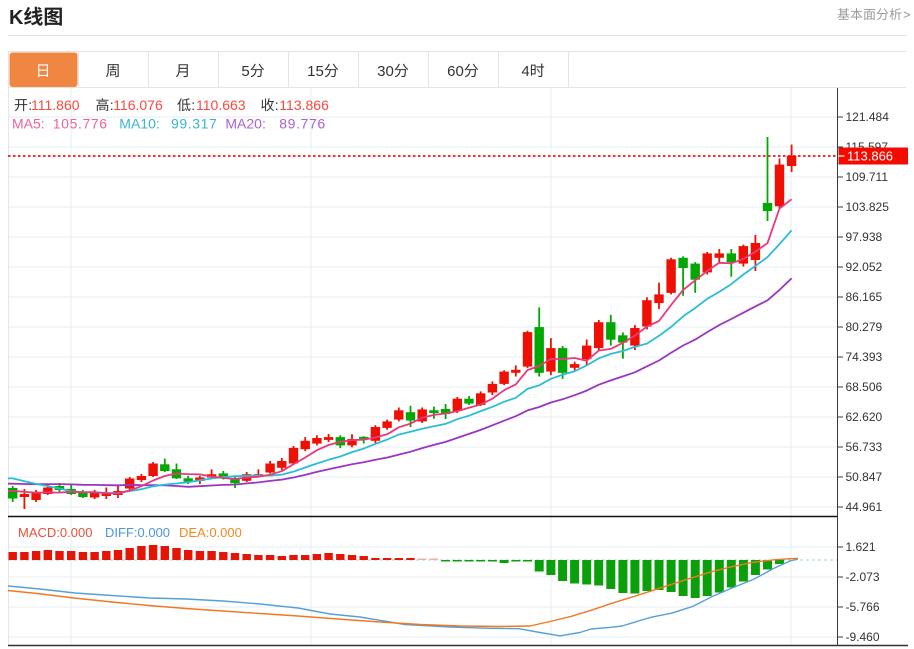 The height and width of the screenshot is (649, 914). Describe the element at coordinates (385, 71) in the screenshot. I see `svg-text: 30` at that location.